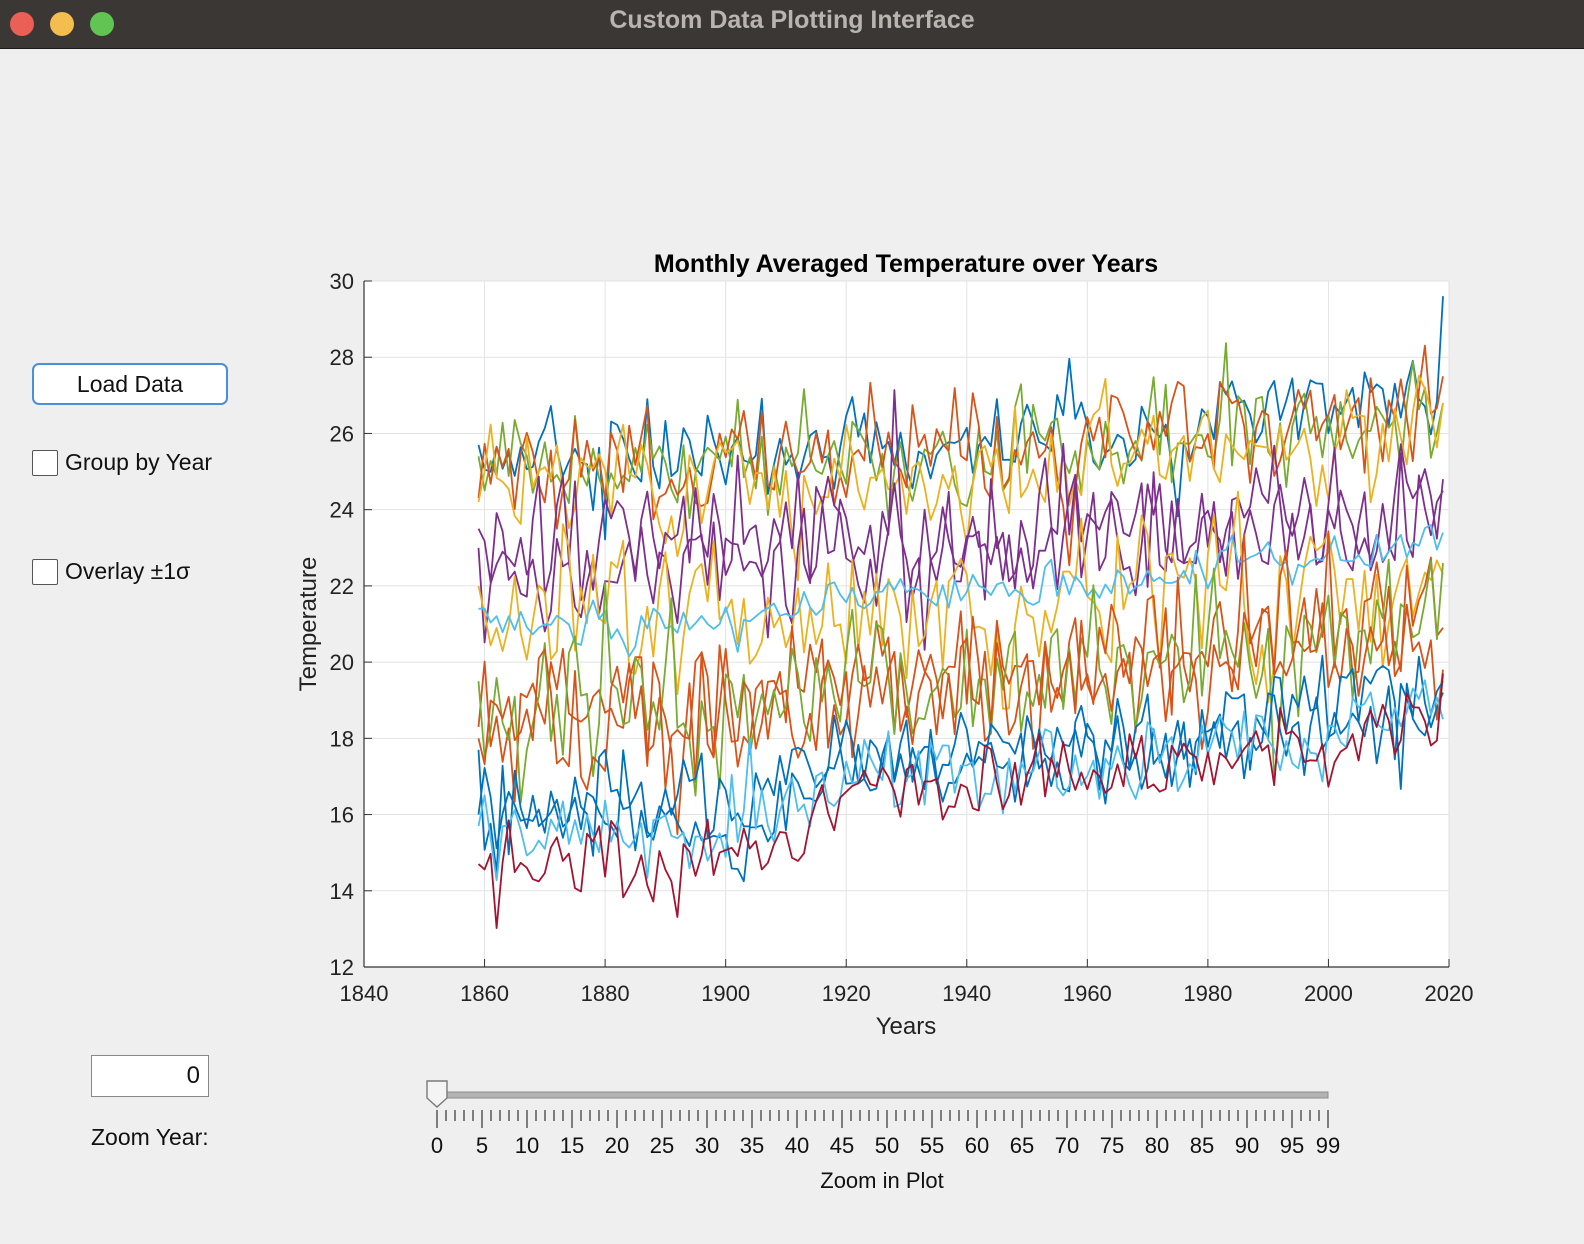 Image resolution: width=1584 pixels, height=1244 pixels. I want to click on x-tick-label: 1860, so click(484, 993).